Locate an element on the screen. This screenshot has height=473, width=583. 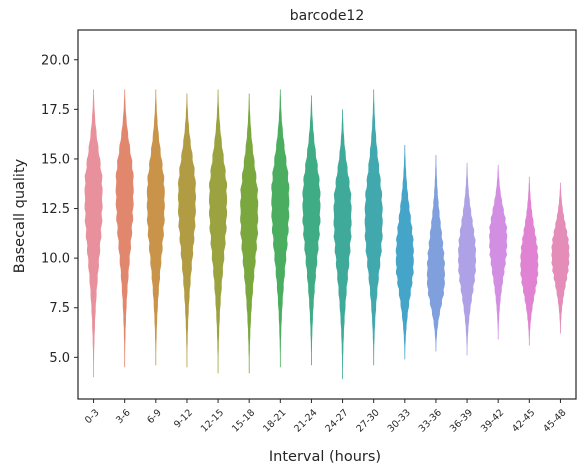
x-tick-label: 24-27 is located at coordinates (336, 420).